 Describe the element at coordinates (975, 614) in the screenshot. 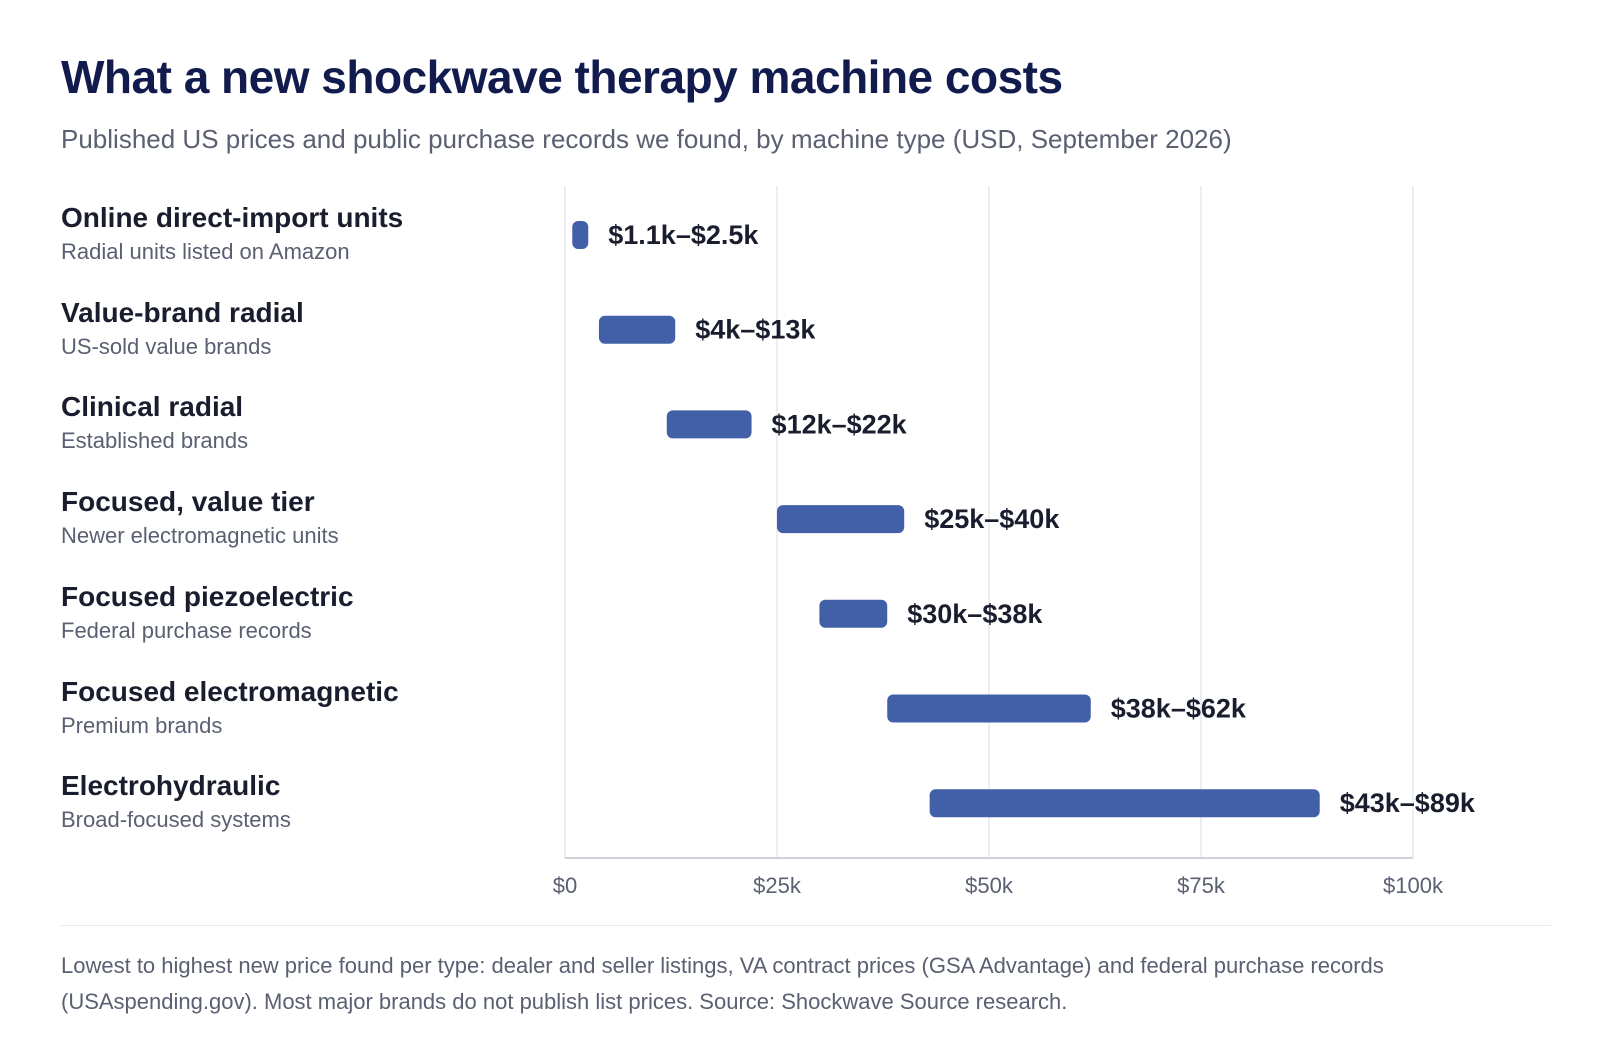

I see `range-value-label: $30k–$38k` at that location.